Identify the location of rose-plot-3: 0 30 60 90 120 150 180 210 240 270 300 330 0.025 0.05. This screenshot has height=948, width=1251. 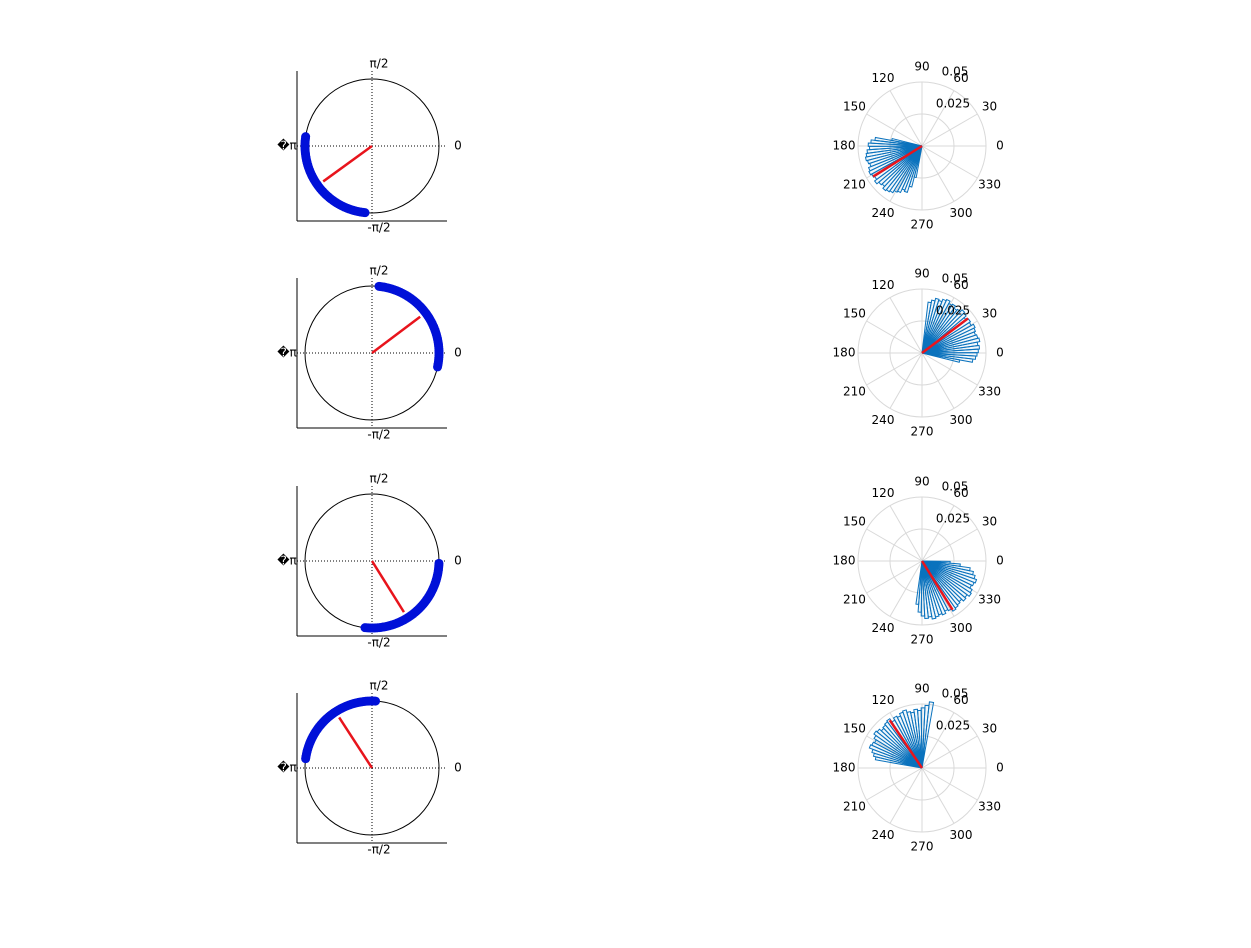
(918, 561).